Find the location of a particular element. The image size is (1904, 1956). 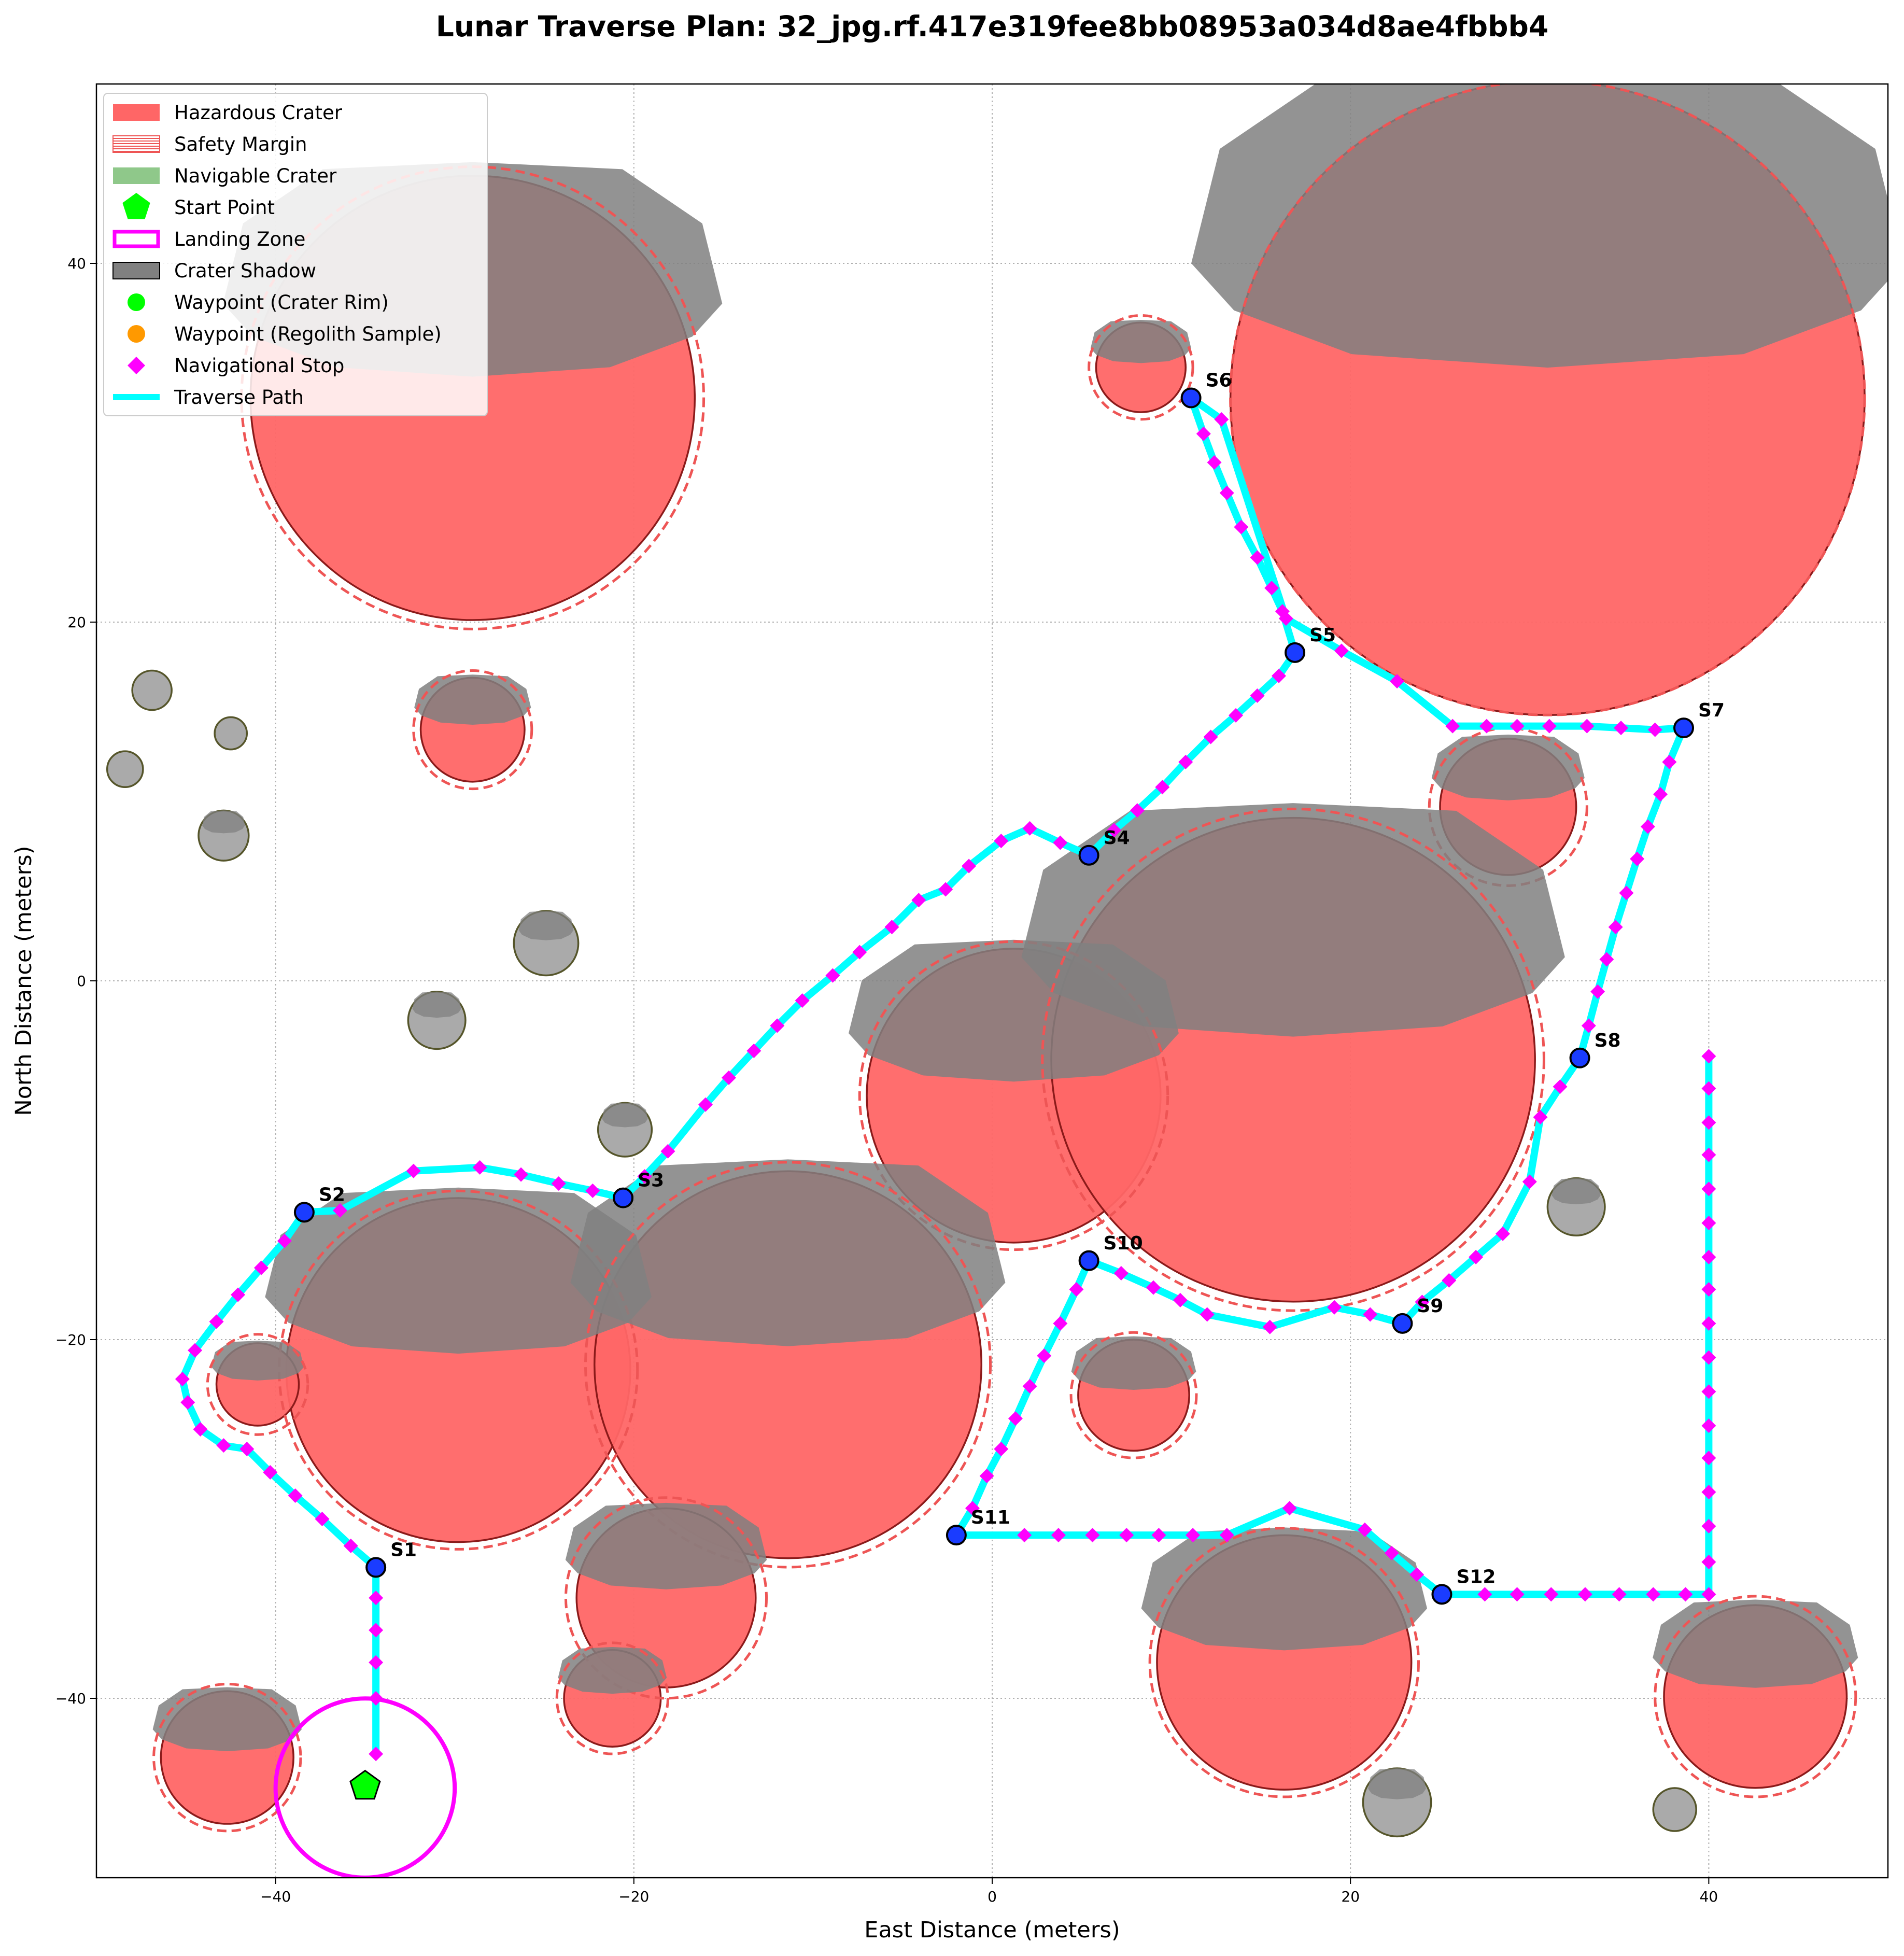

legend-rim-swatch is located at coordinates (136, 302).